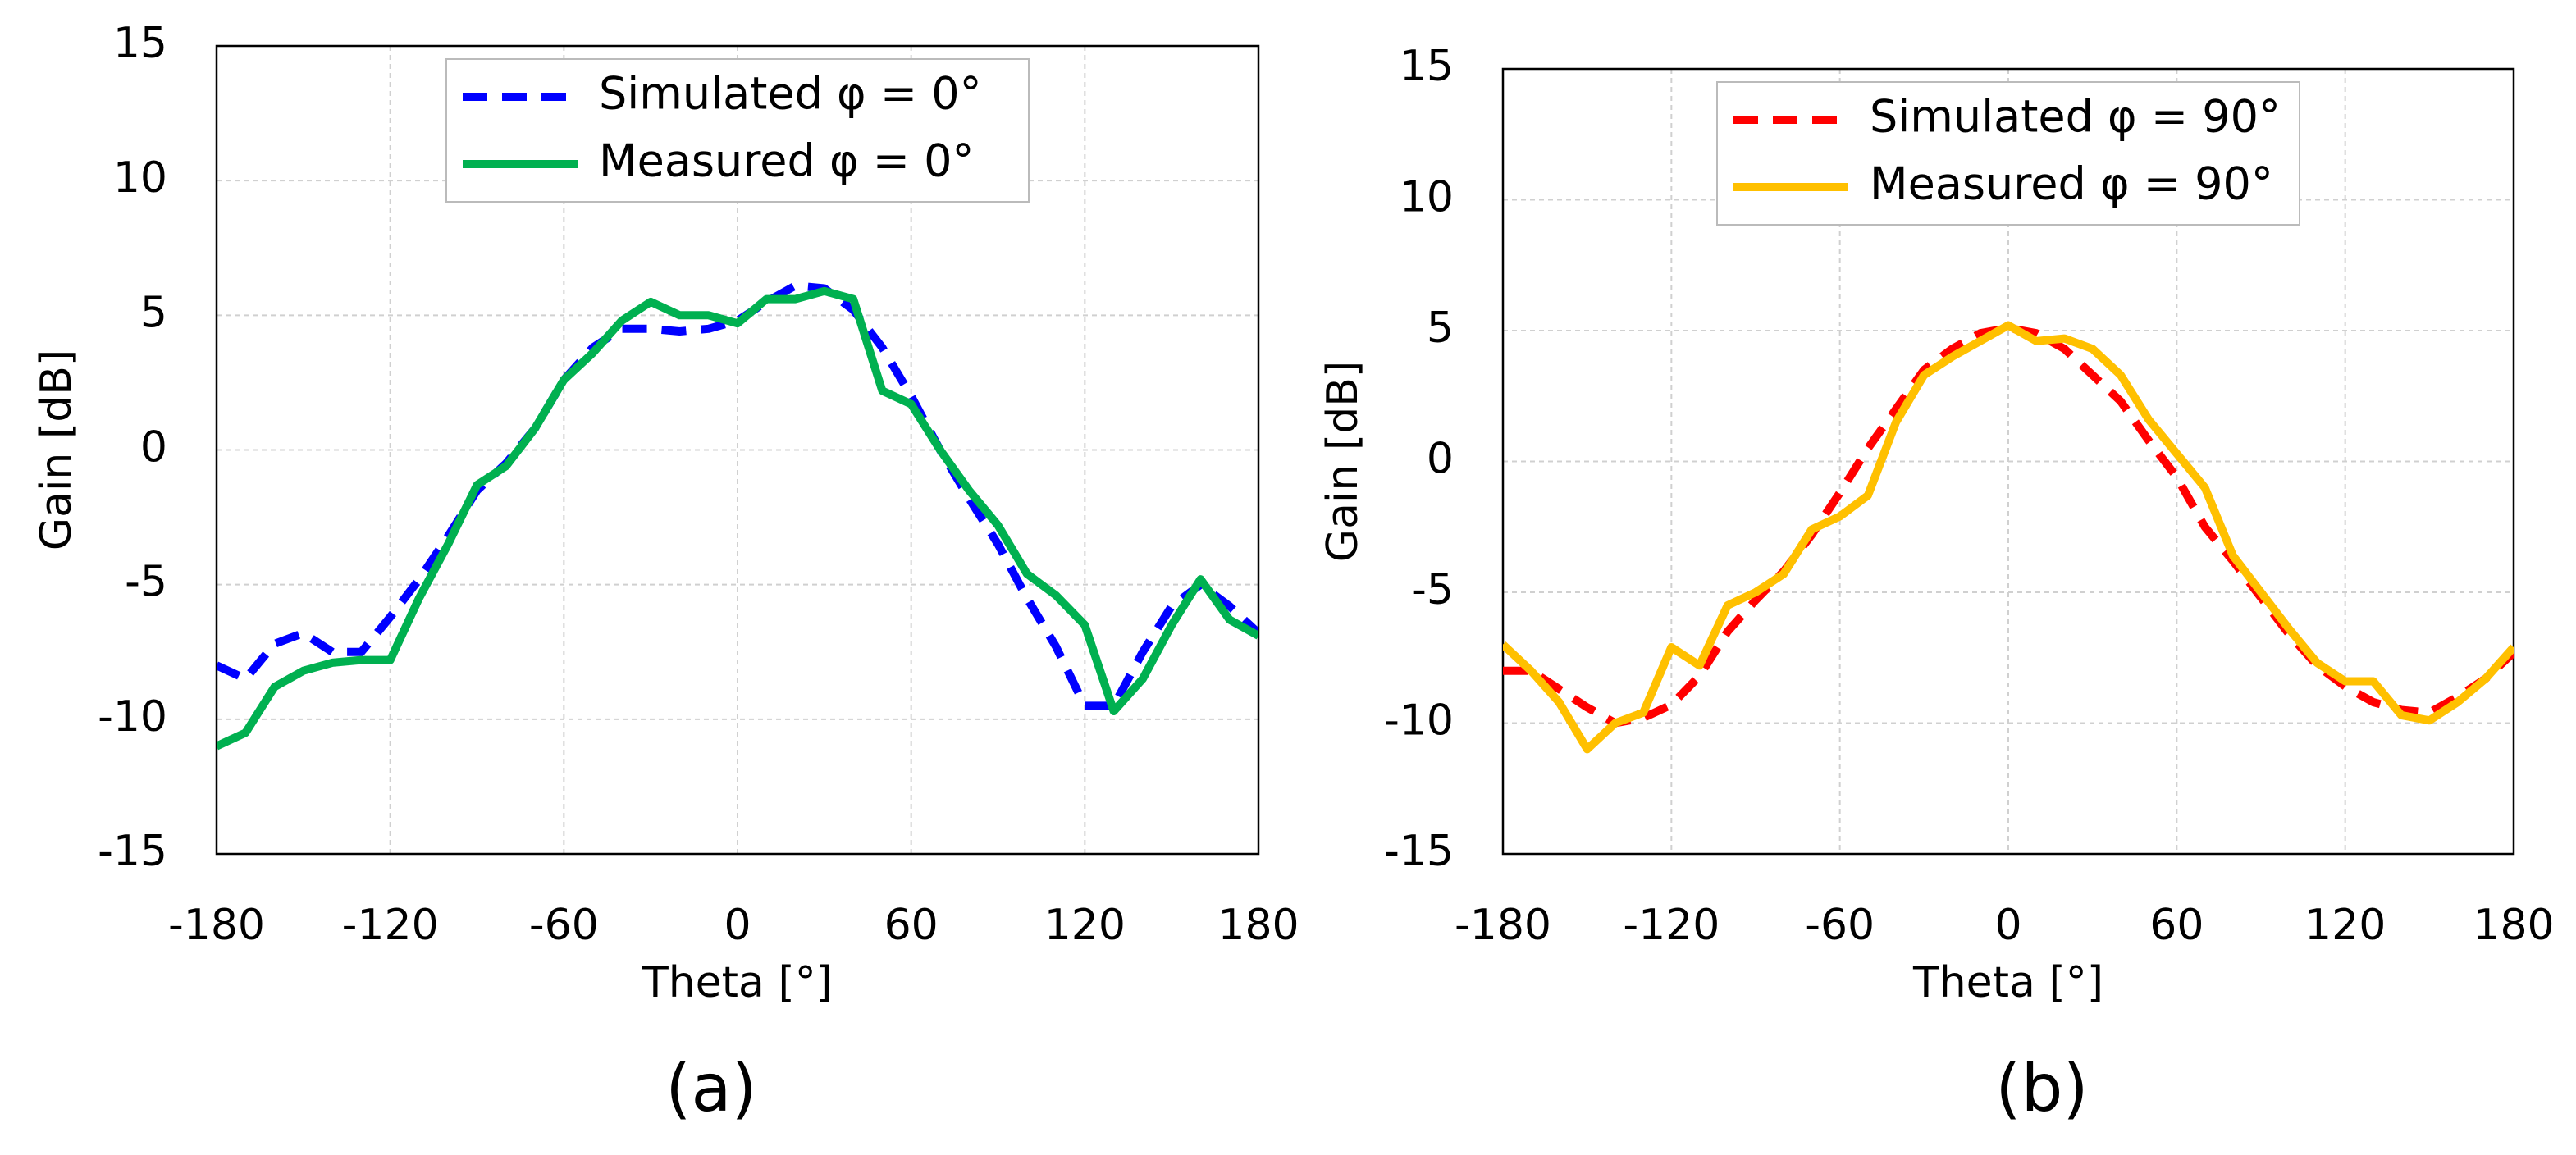 Image resolution: width=2576 pixels, height=1155 pixels. What do you see at coordinates (2075, 117) in the screenshot?
I see `legend-label: Simulated φ = 90°` at bounding box center [2075, 117].